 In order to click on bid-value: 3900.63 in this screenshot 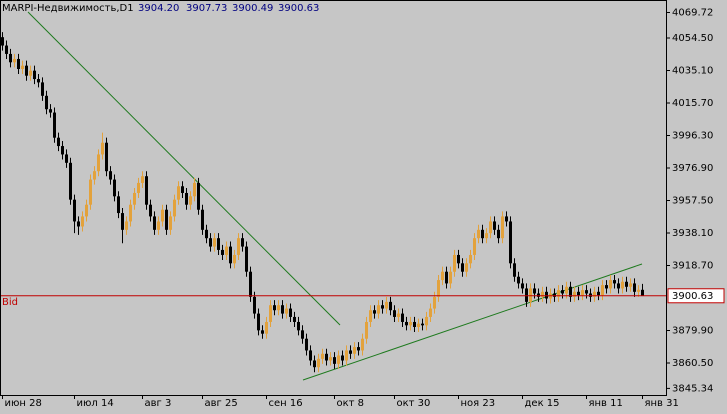, I will do `click(692, 296)`.